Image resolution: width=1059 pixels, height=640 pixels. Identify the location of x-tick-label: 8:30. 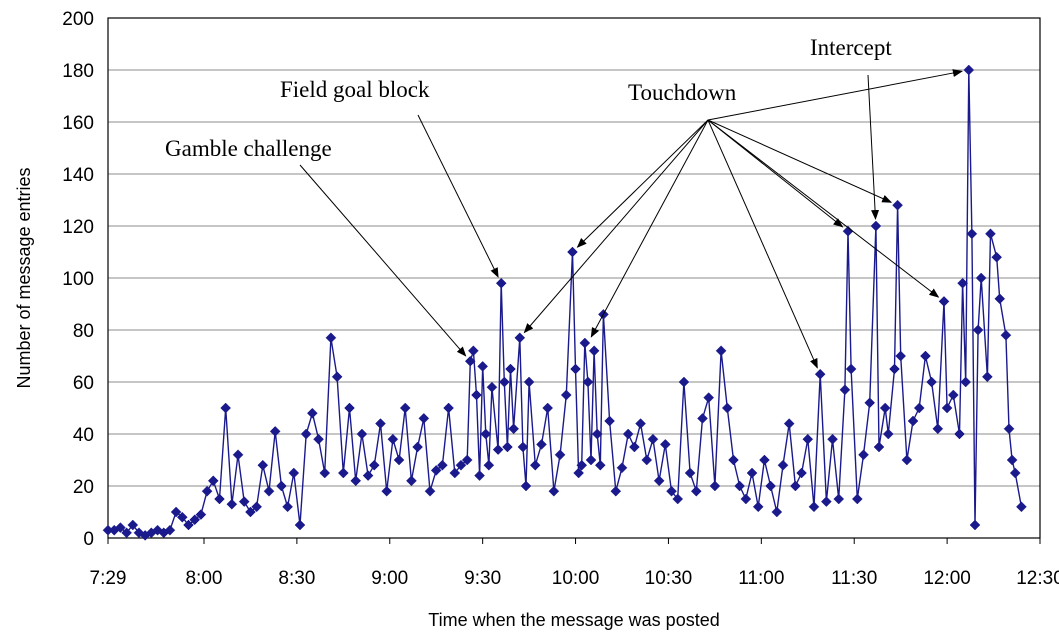
(296, 578).